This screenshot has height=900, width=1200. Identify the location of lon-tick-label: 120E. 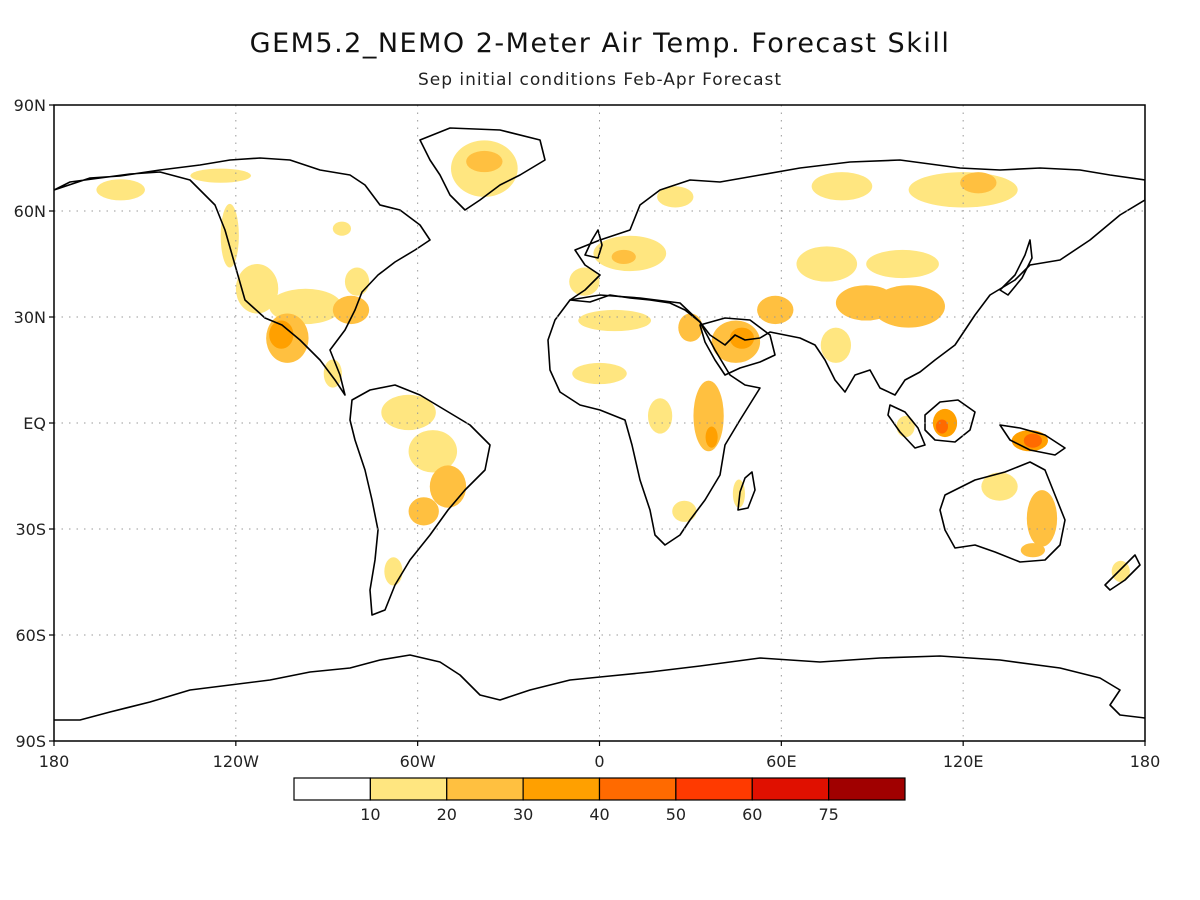
(963, 761).